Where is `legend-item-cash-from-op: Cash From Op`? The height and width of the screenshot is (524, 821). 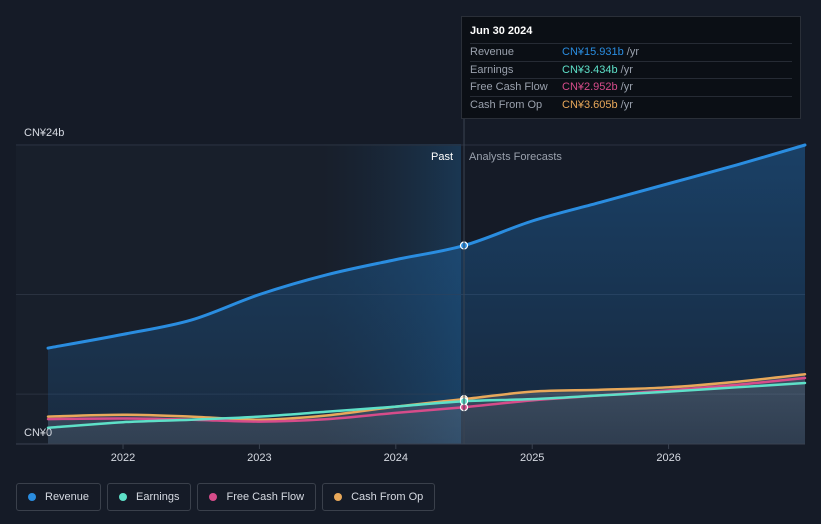 legend-item-cash-from-op: Cash From Op is located at coordinates (379, 497).